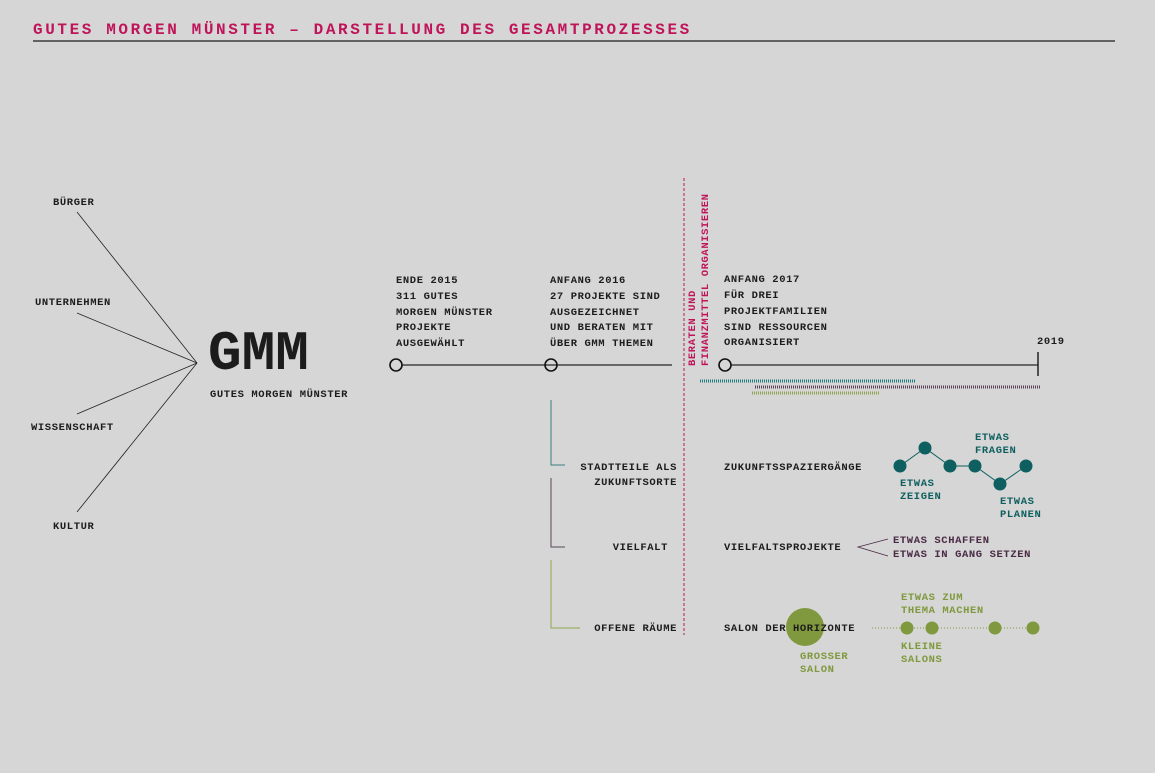 Image resolution: width=1155 pixels, height=773 pixels. I want to click on svg-text: FÜR DREI, so click(751, 295).